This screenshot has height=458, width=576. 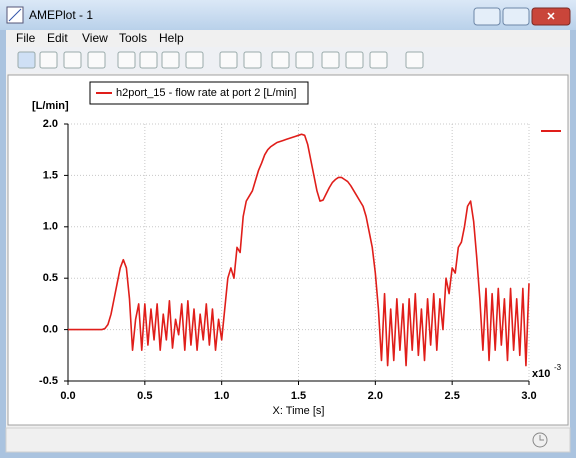 What do you see at coordinates (558, 367) in the screenshot?
I see `x-multiplier-exponent: -3` at bounding box center [558, 367].